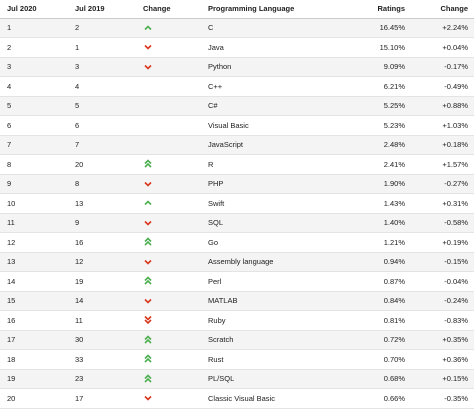 This screenshot has width=474, height=409. Describe the element at coordinates (276, 47) in the screenshot. I see `cell: Java` at that location.